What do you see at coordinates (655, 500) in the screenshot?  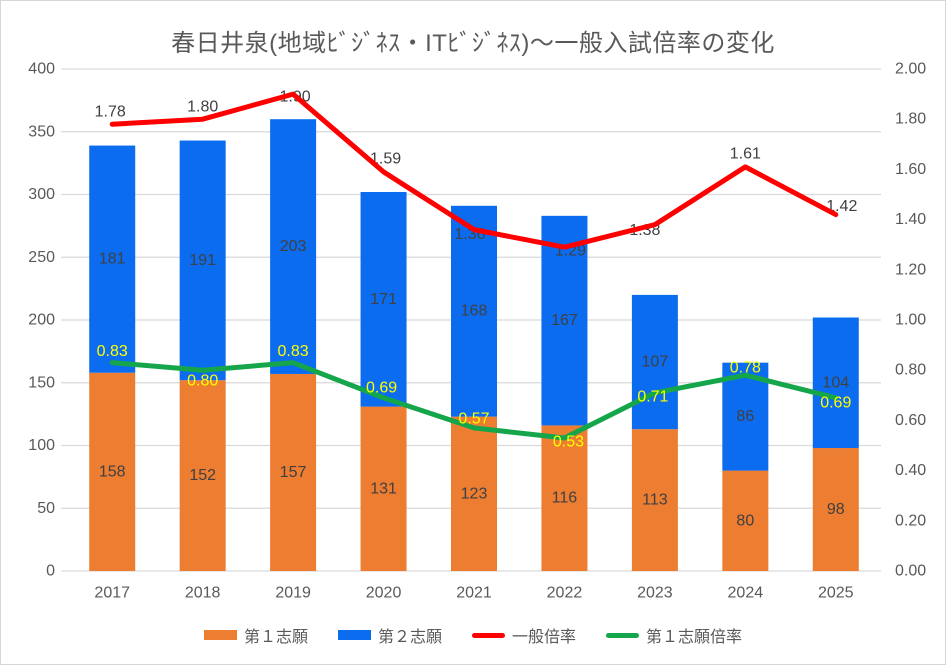 I see `svg-text: 113` at bounding box center [655, 500].